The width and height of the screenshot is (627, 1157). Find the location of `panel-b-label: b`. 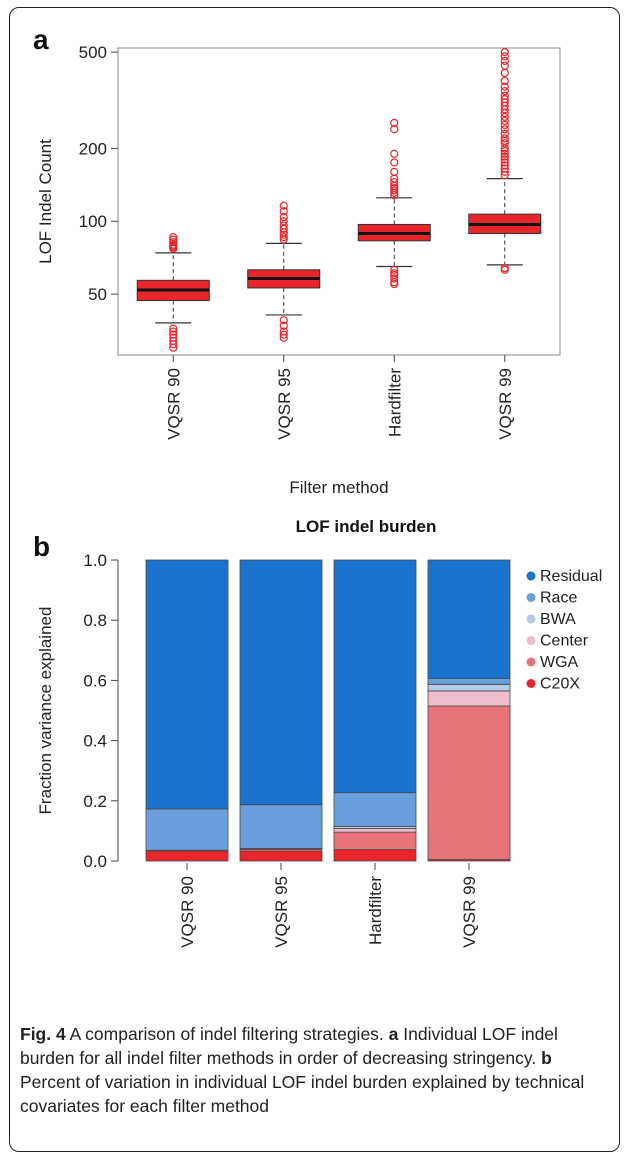

panel-b-label: b is located at coordinates (41, 546).